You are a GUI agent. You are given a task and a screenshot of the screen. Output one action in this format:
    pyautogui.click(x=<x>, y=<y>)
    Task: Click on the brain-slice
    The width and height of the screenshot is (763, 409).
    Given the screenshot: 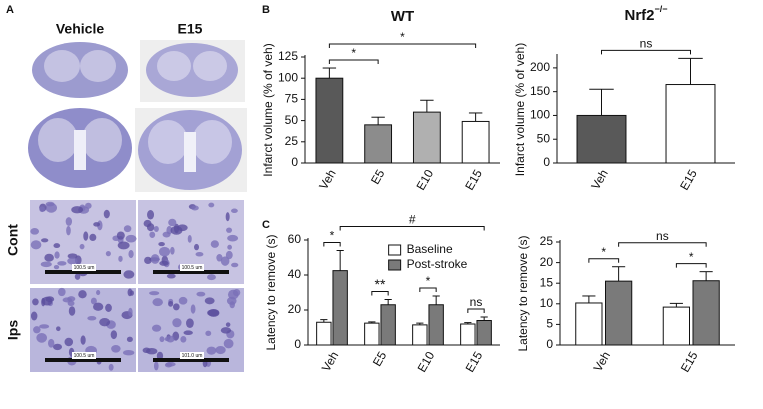 What is the action you would take?
    pyautogui.click(x=135, y=116)
    